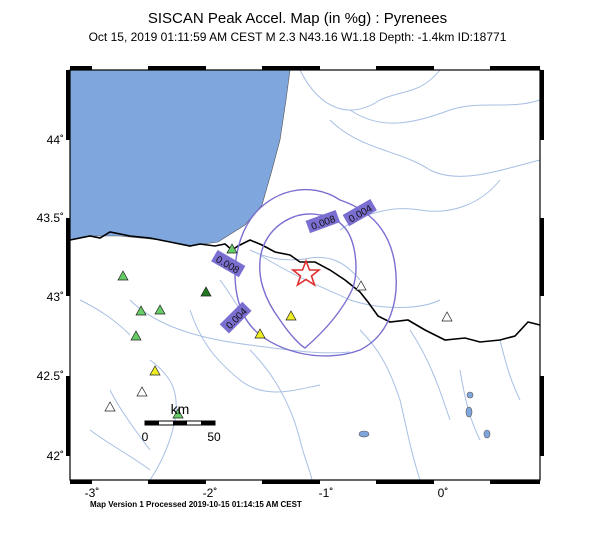 The image size is (595, 544). I want to click on scale-min: 0, so click(145, 437).